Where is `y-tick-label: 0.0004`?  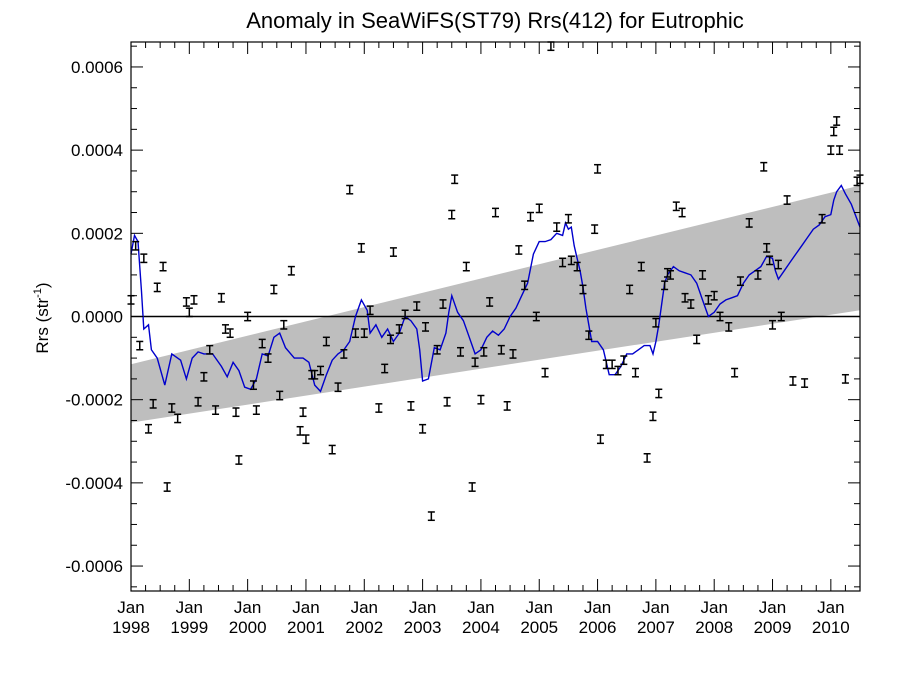
y-tick-label: 0.0004 is located at coordinates (97, 150).